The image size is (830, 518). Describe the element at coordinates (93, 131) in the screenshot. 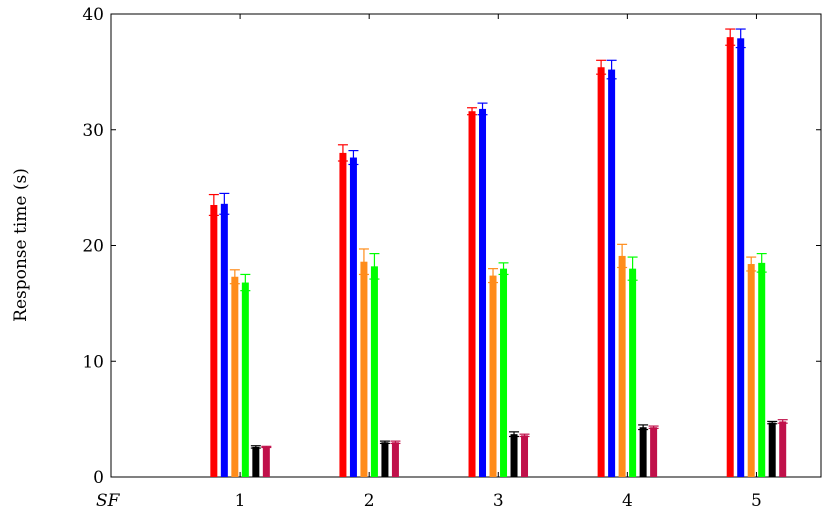

I see `y-tick-label: 30` at that location.